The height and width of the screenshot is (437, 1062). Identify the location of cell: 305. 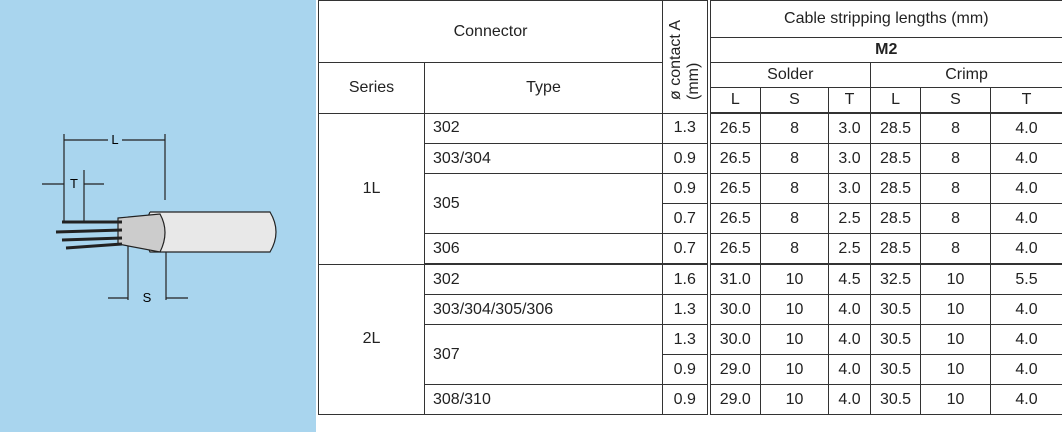
(544, 204).